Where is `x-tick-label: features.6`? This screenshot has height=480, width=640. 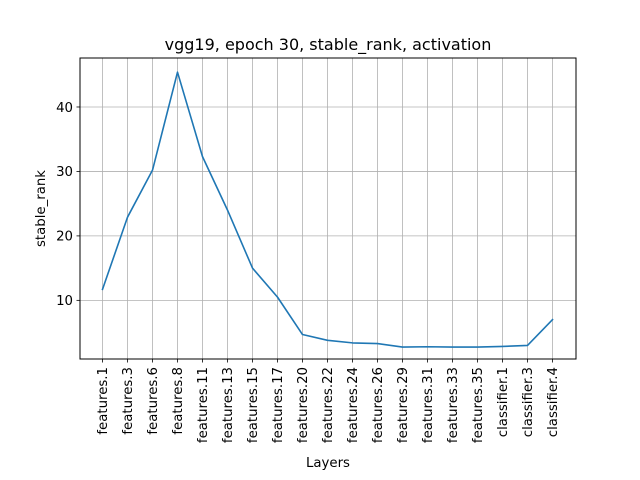
x-tick-label: features.6 is located at coordinates (153, 401).